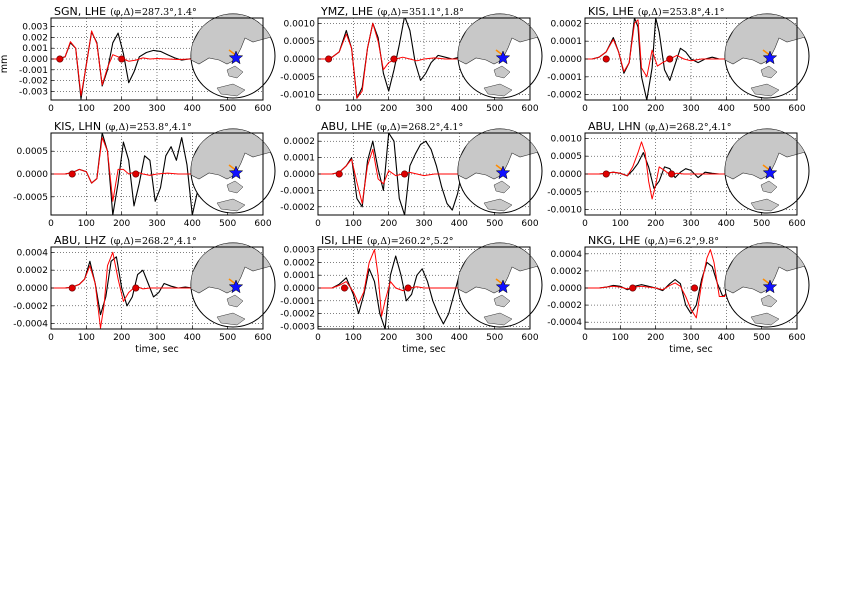  Describe the element at coordinates (30, 307) in the screenshot. I see `y-tick-label: -0.0002` at that location.